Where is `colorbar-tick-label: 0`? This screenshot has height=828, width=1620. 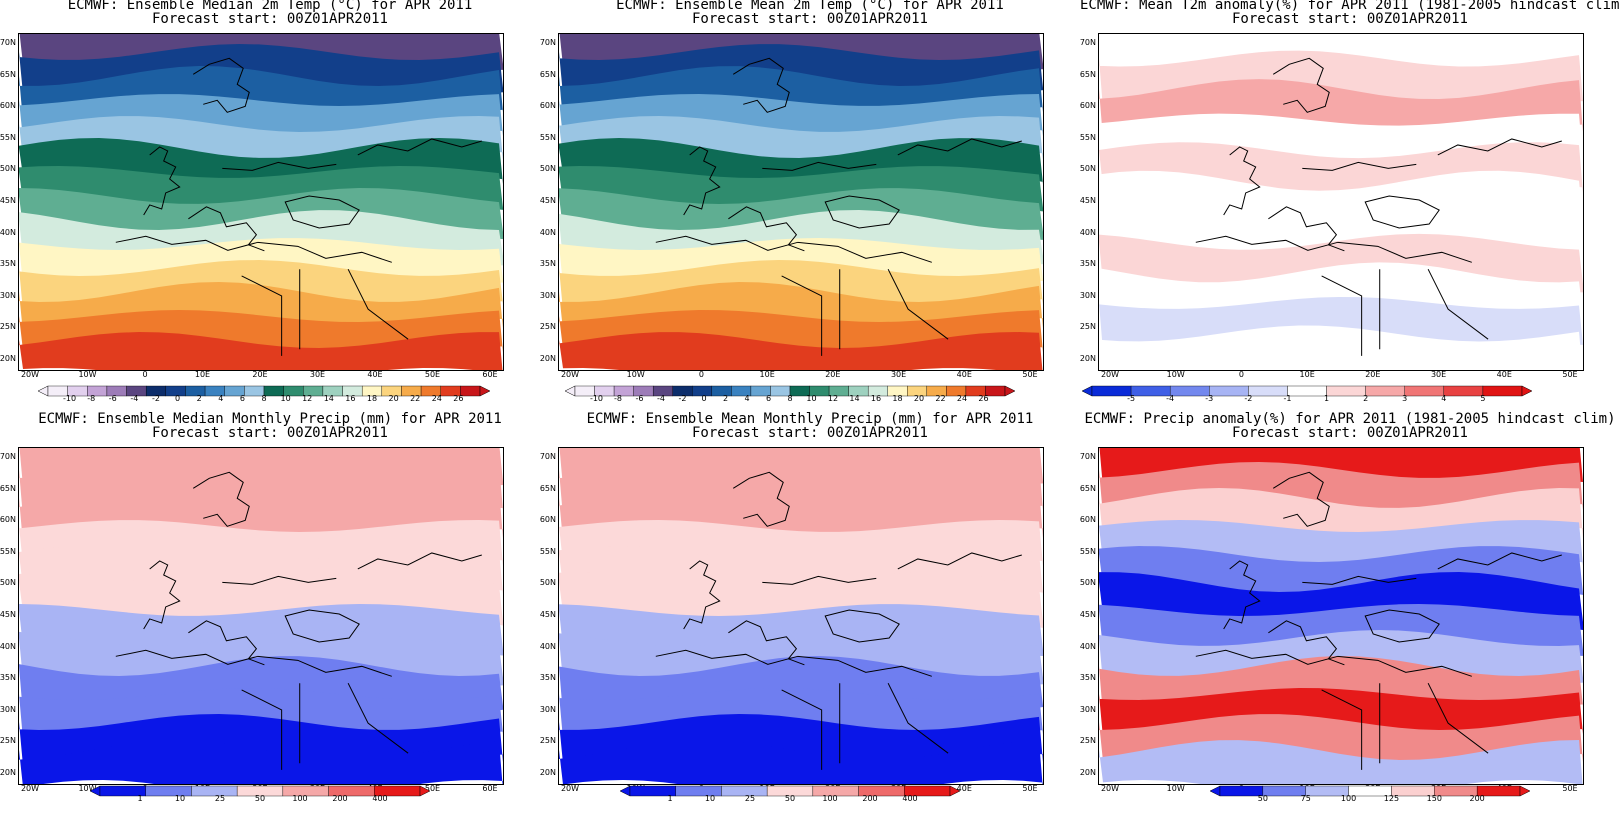
colorbar-tick-label: 0 is located at coordinates (704, 398).